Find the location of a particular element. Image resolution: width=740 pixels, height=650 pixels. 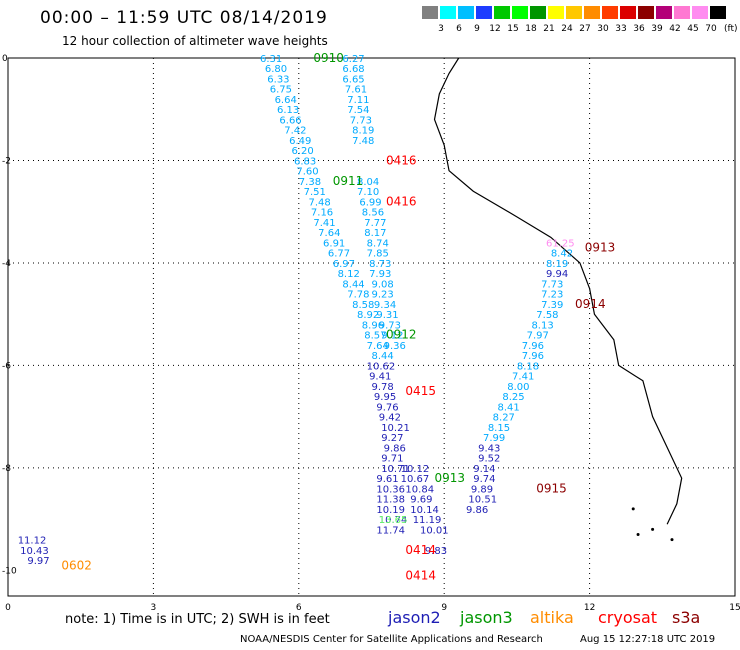

wave-height-label: 7.60 is located at coordinates (307, 172).